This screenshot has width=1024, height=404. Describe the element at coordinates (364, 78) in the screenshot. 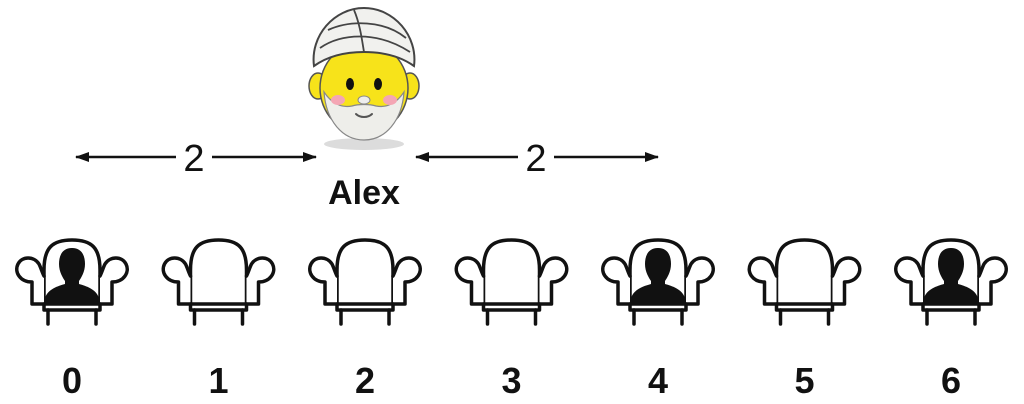

I see `turban-man-icon` at that location.